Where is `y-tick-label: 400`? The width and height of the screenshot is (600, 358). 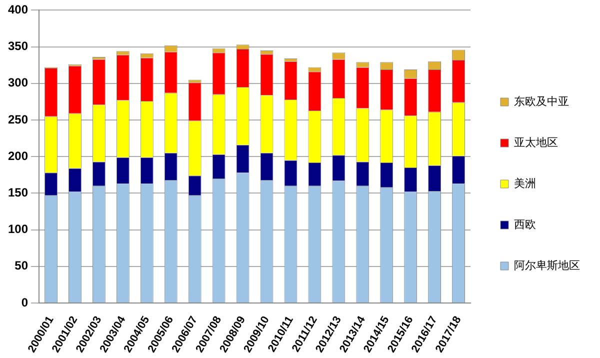 y-tick-label: 400 is located at coordinates (18, 9).